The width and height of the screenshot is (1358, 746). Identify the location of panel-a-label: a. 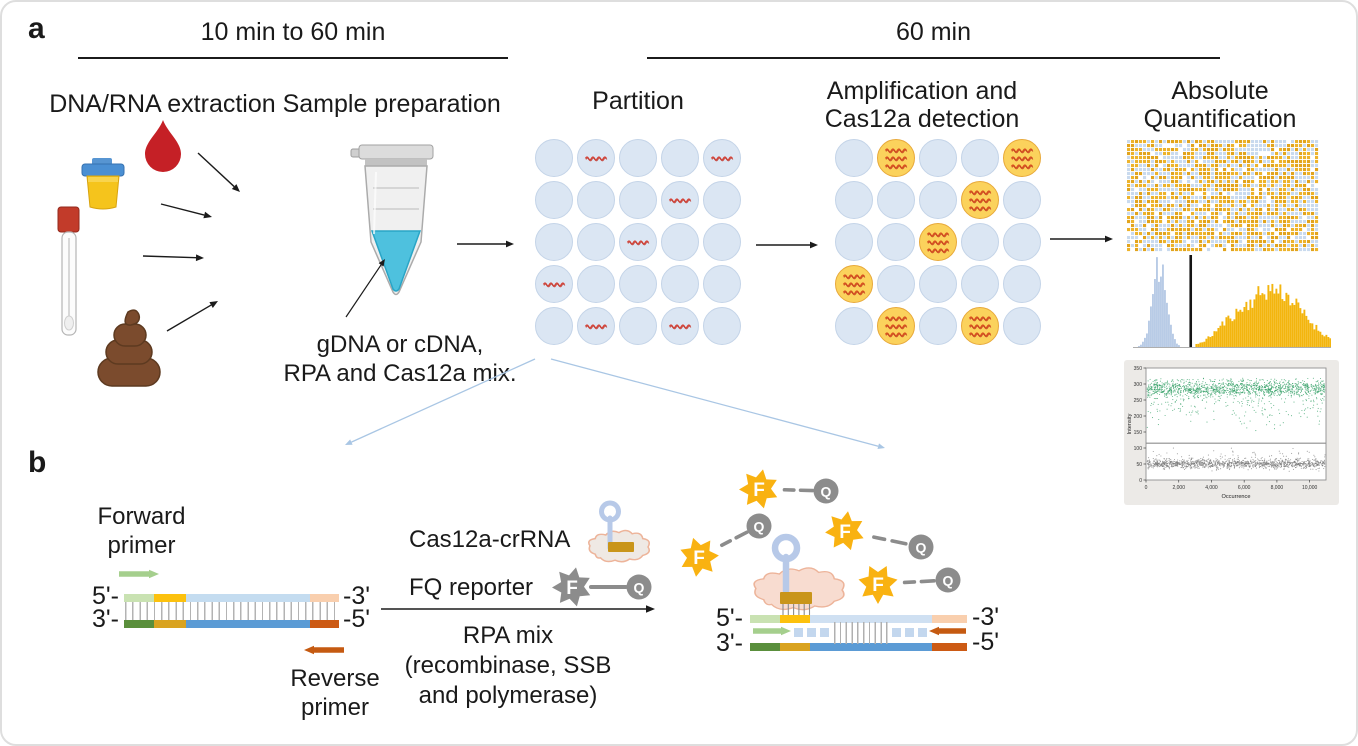
(36, 28).